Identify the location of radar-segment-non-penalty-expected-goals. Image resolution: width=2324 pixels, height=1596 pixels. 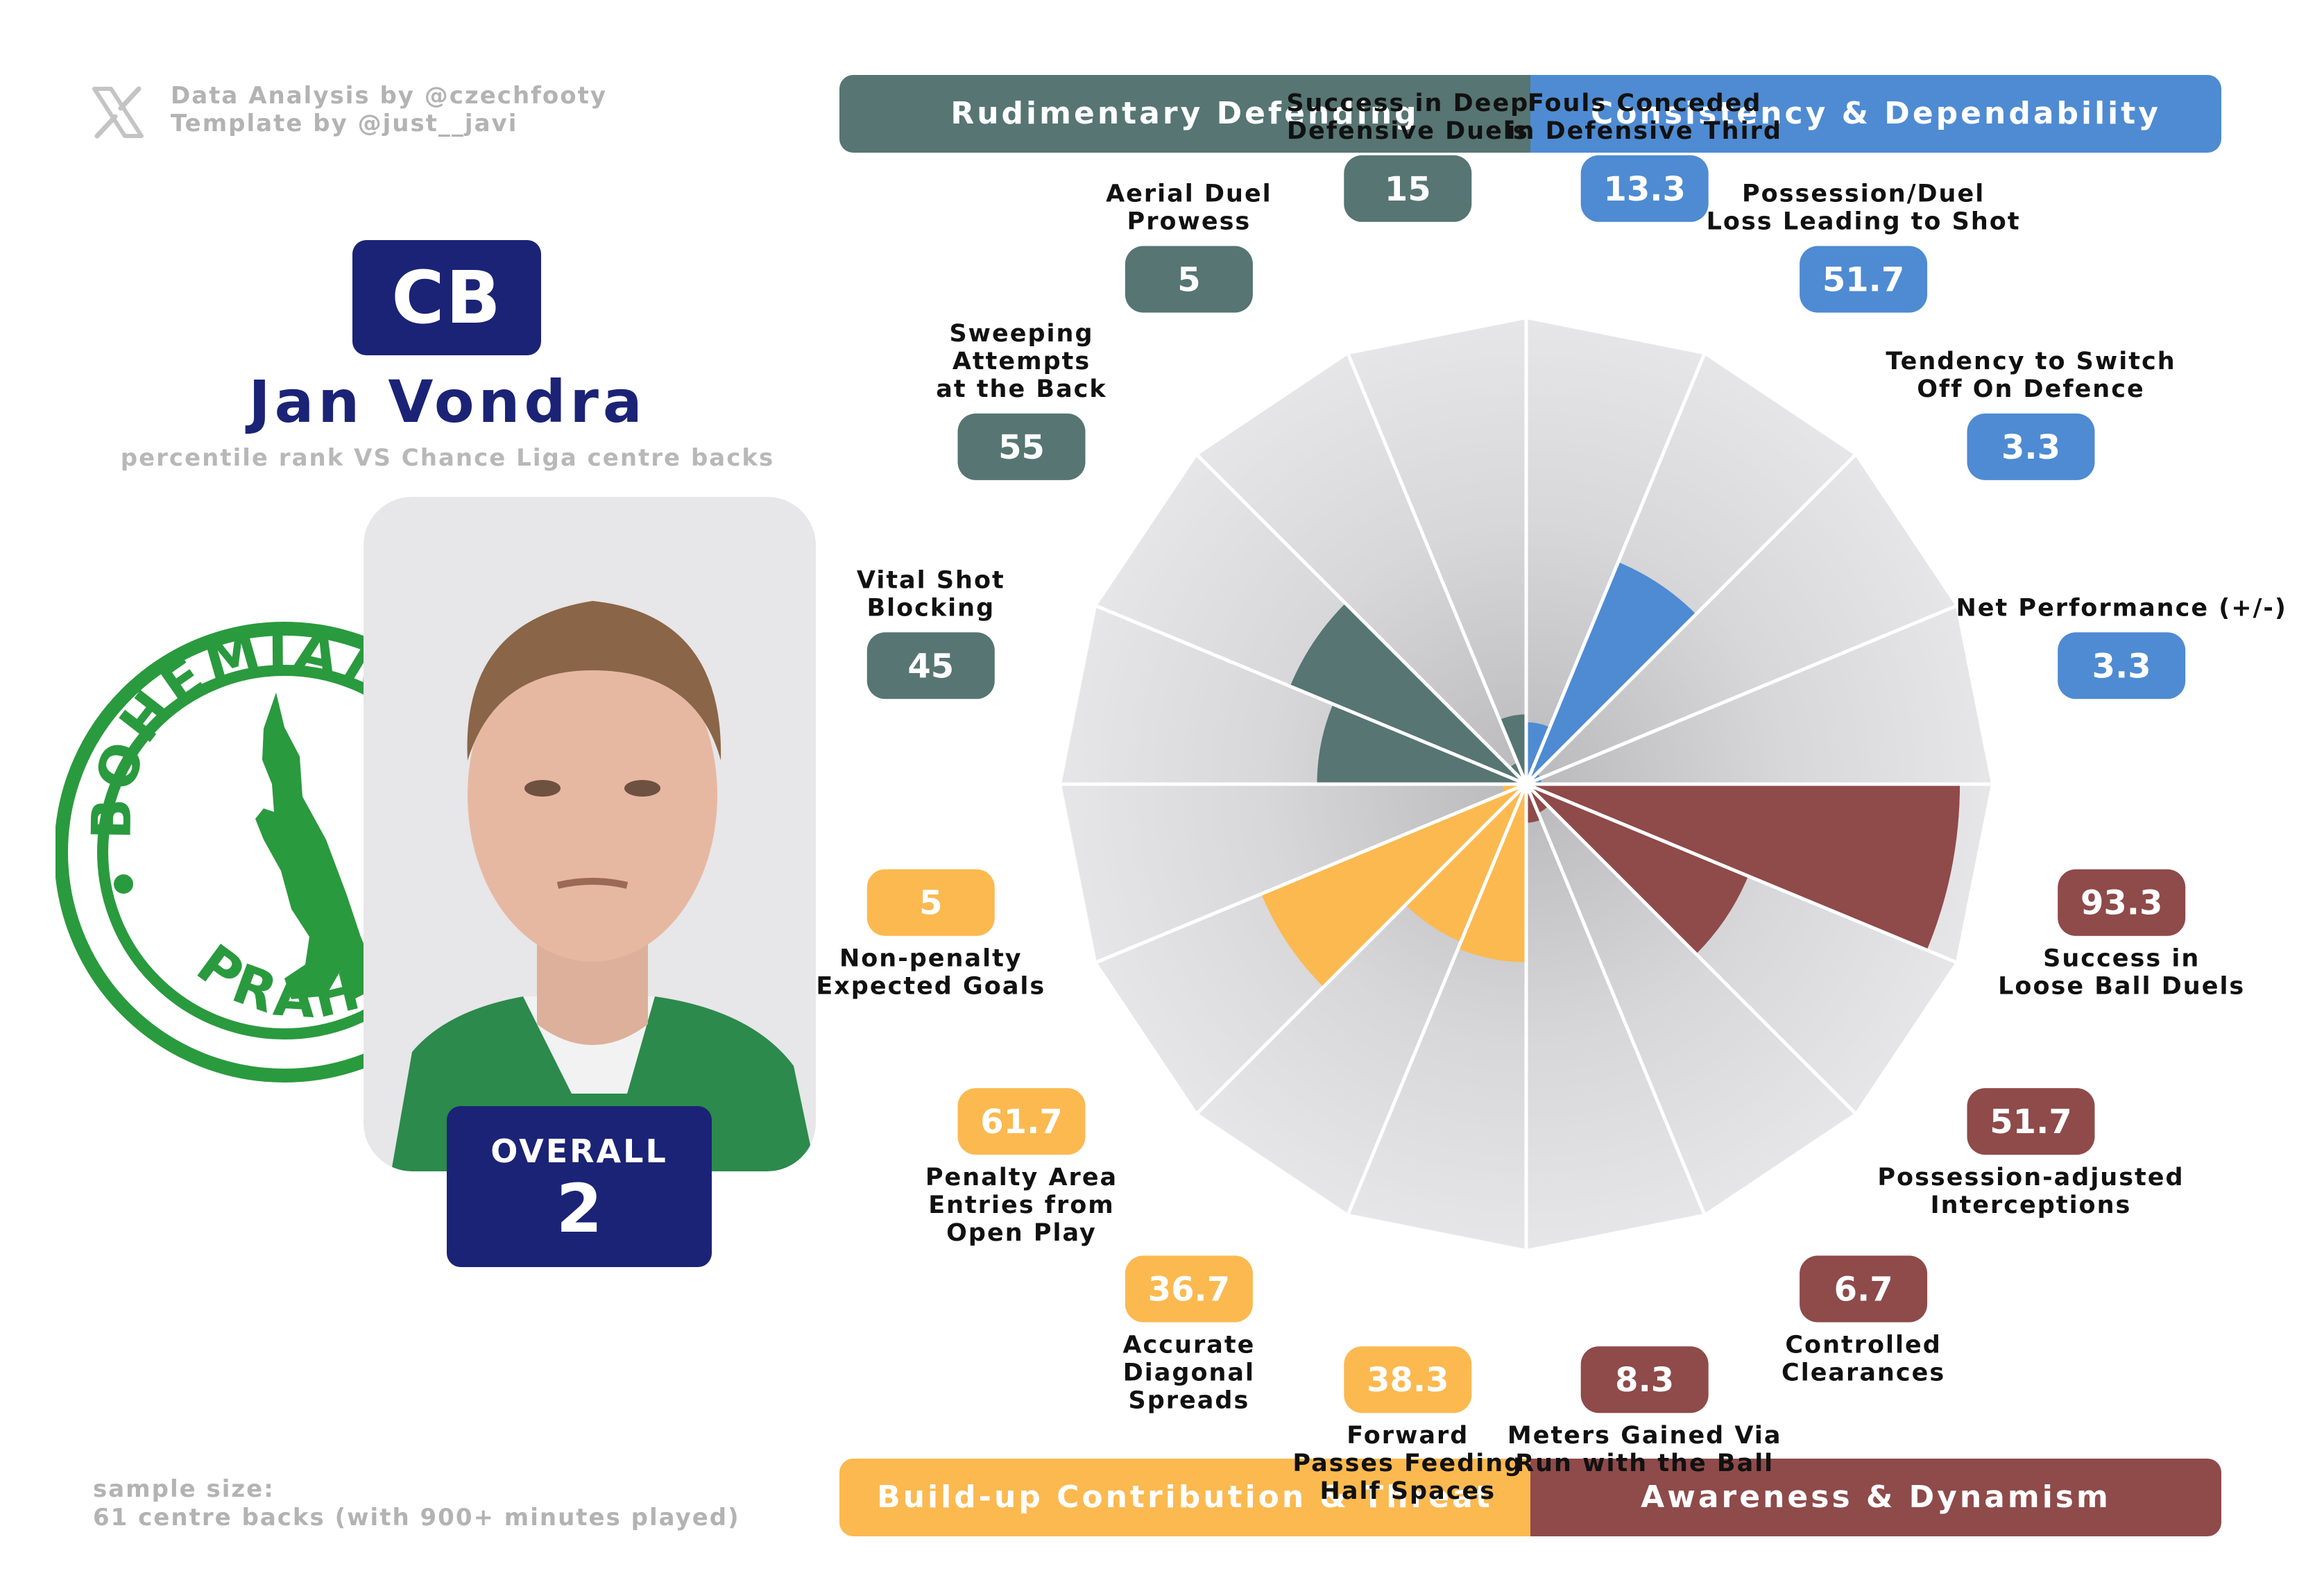
(1293, 873).